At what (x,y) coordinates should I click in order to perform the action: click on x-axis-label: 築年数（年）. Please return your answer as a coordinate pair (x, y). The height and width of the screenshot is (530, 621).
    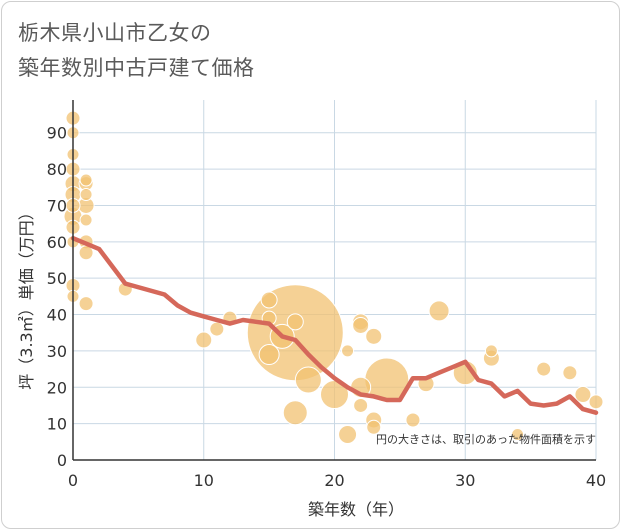
    Looking at the image, I should click on (356, 509).